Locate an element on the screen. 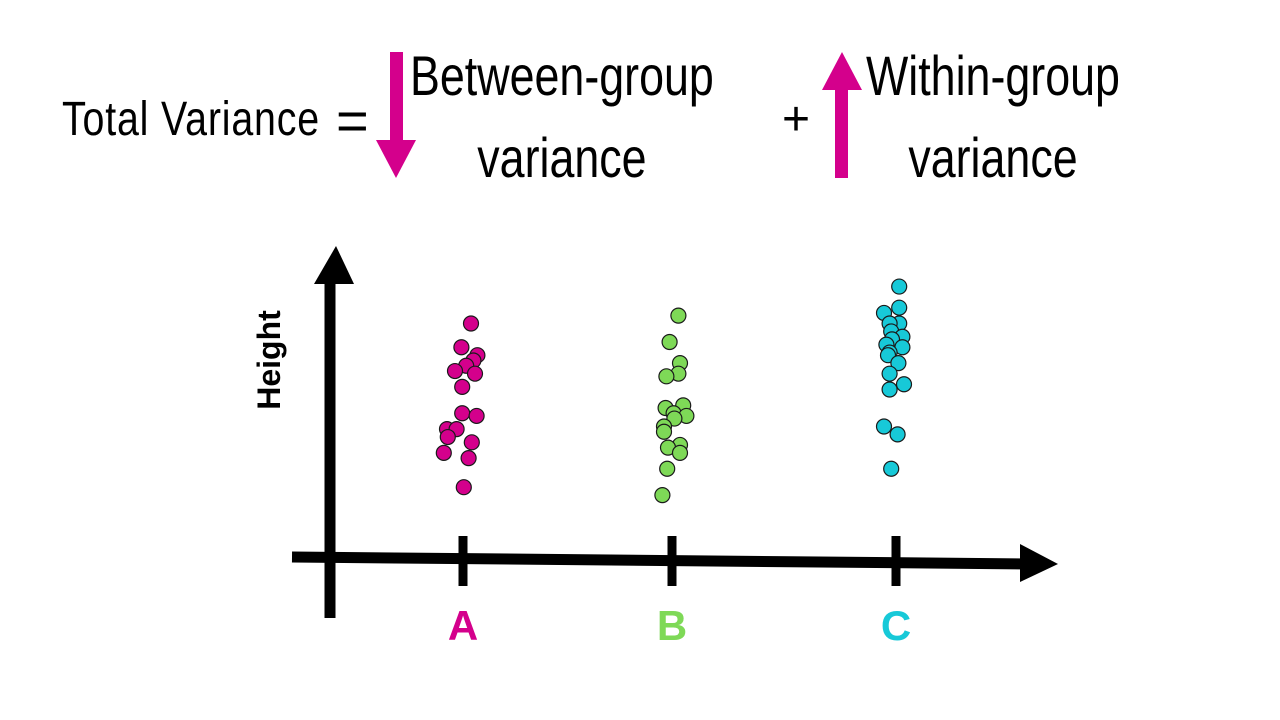 The image size is (1280, 720). x-axis is located at coordinates (674, 563).